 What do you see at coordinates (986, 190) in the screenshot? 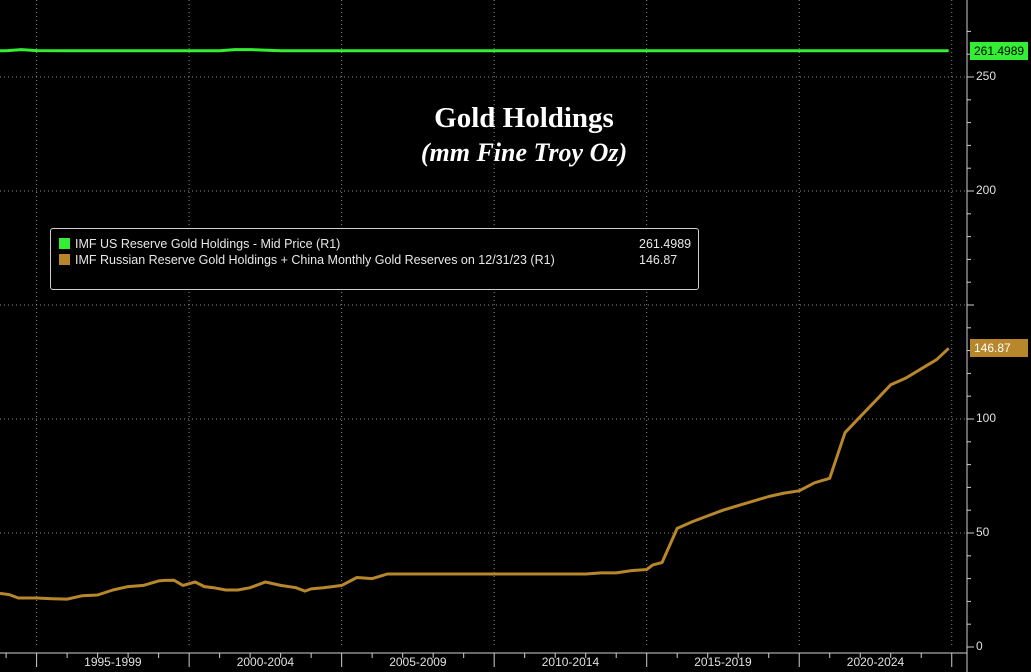
I see `y-tick-label: 200` at bounding box center [986, 190].